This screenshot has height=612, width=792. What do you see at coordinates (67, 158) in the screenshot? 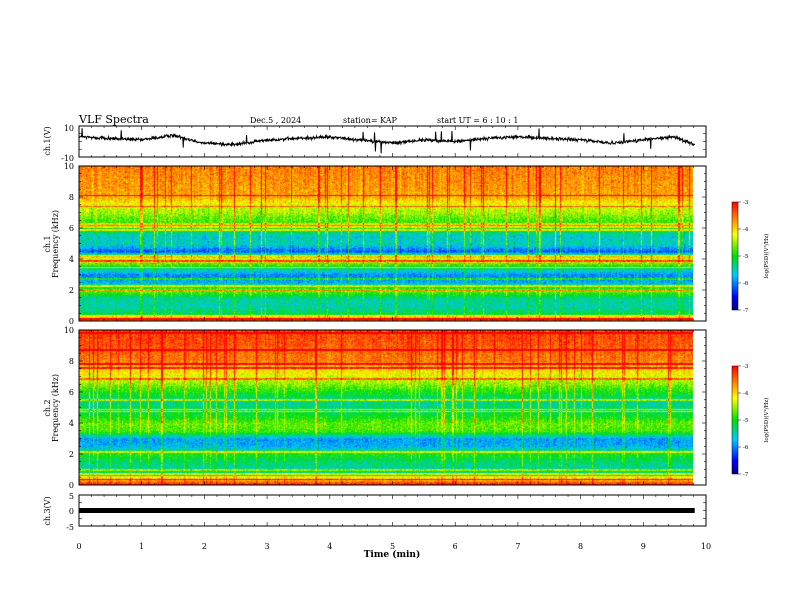
I see `ch1-ytick-bottom: -10` at bounding box center [67, 158].